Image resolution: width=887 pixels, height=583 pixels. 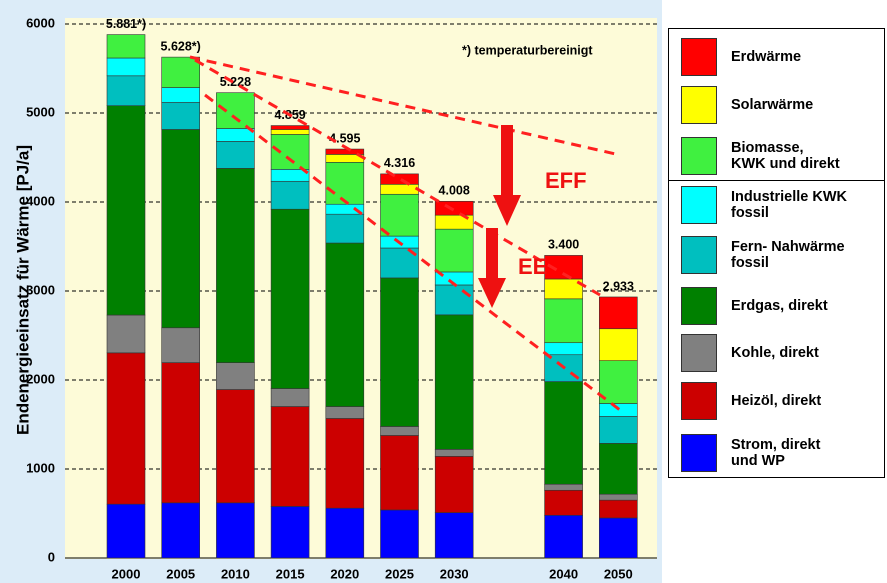 I want to click on legend-item: Kohle, direkt, so click(x=750, y=353).